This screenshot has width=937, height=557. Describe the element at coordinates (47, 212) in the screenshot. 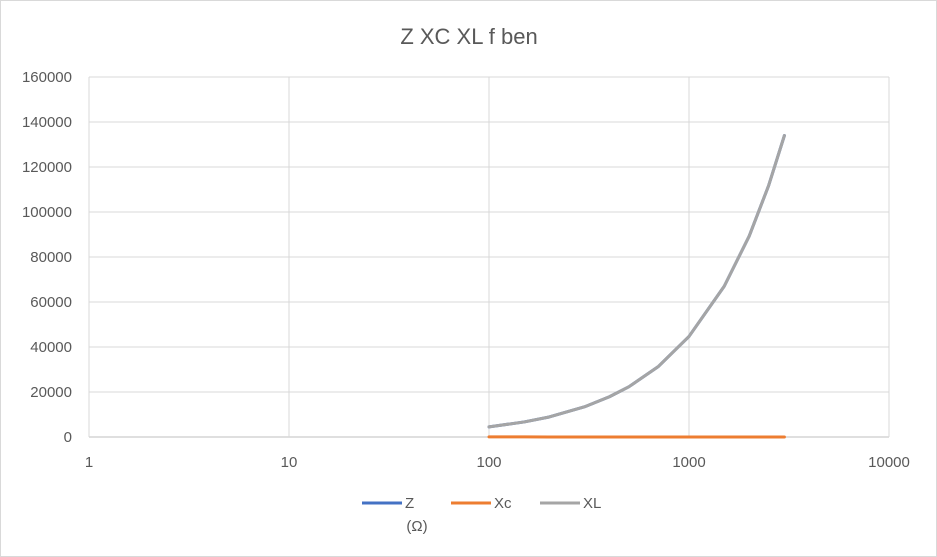

I see `y-tick-label: 100000` at that location.